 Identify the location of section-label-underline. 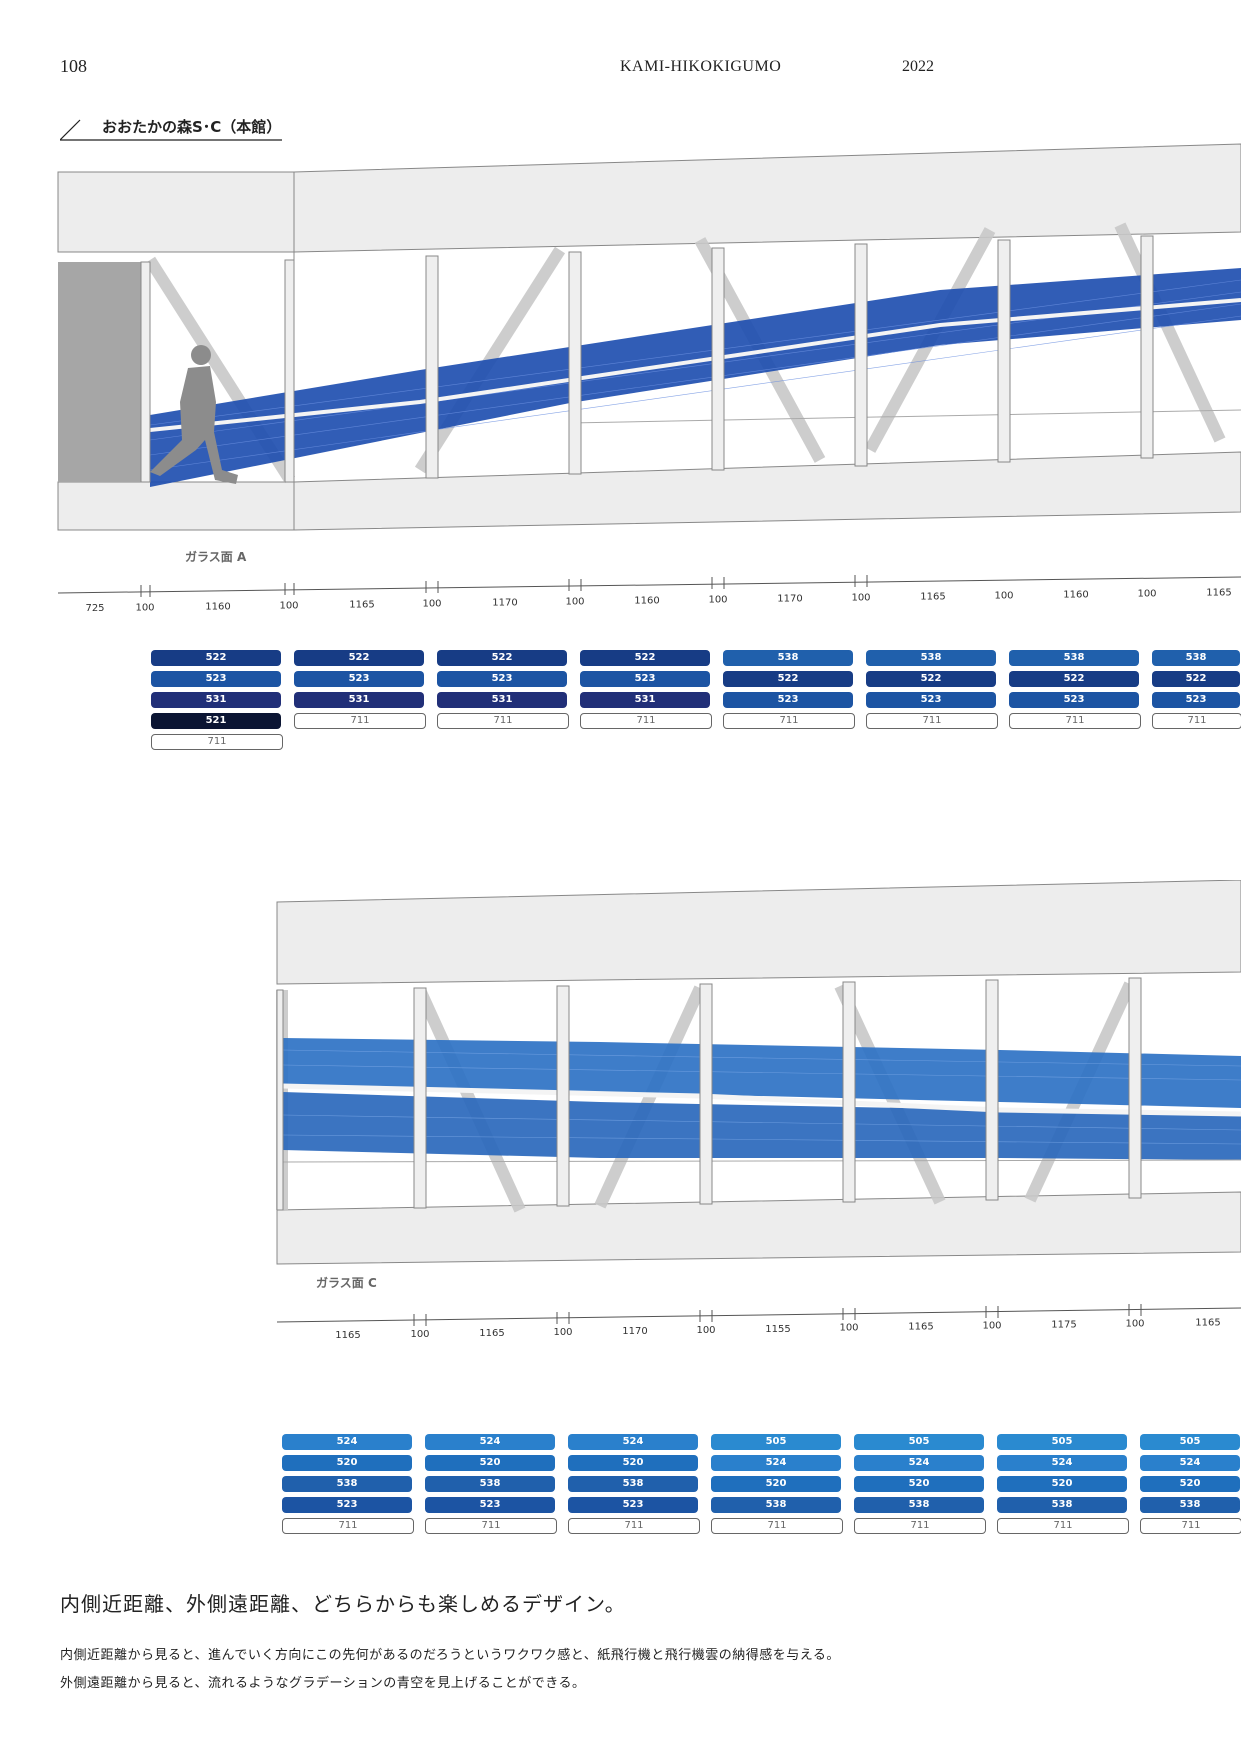
(171, 130).